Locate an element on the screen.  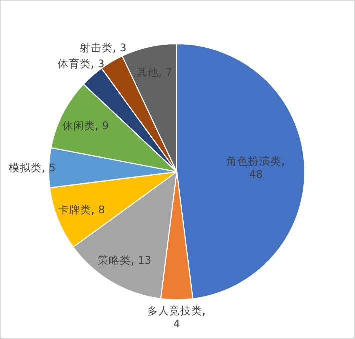
data-label: 8 is located at coordinates (102, 210).